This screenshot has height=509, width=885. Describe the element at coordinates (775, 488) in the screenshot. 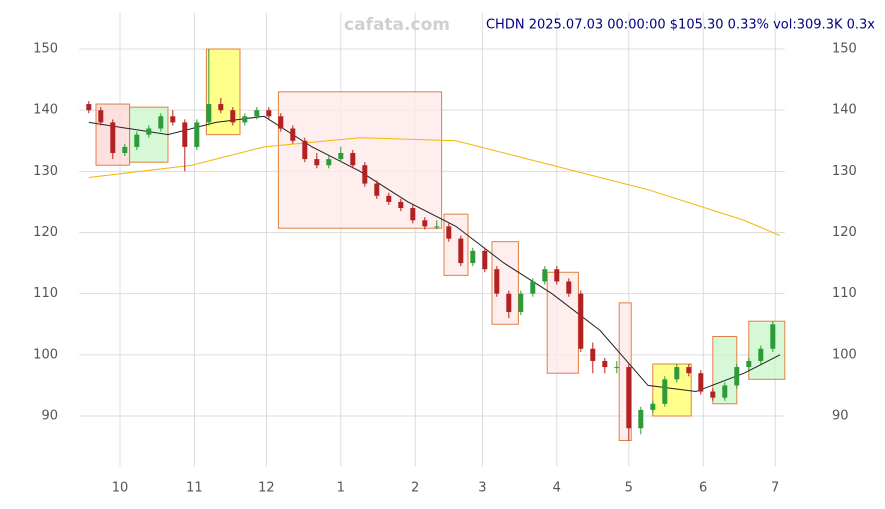

I see `x-tick-label: 7` at that location.